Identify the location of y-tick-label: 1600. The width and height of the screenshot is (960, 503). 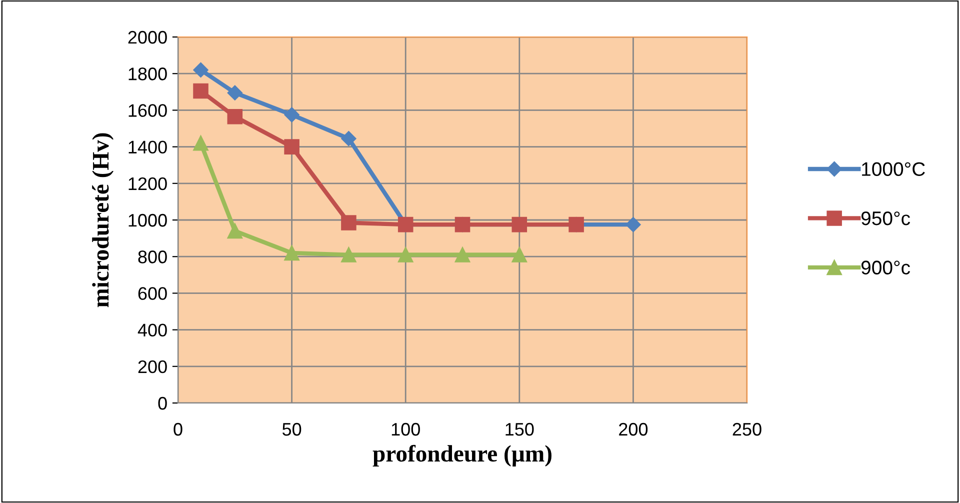
(147, 110).